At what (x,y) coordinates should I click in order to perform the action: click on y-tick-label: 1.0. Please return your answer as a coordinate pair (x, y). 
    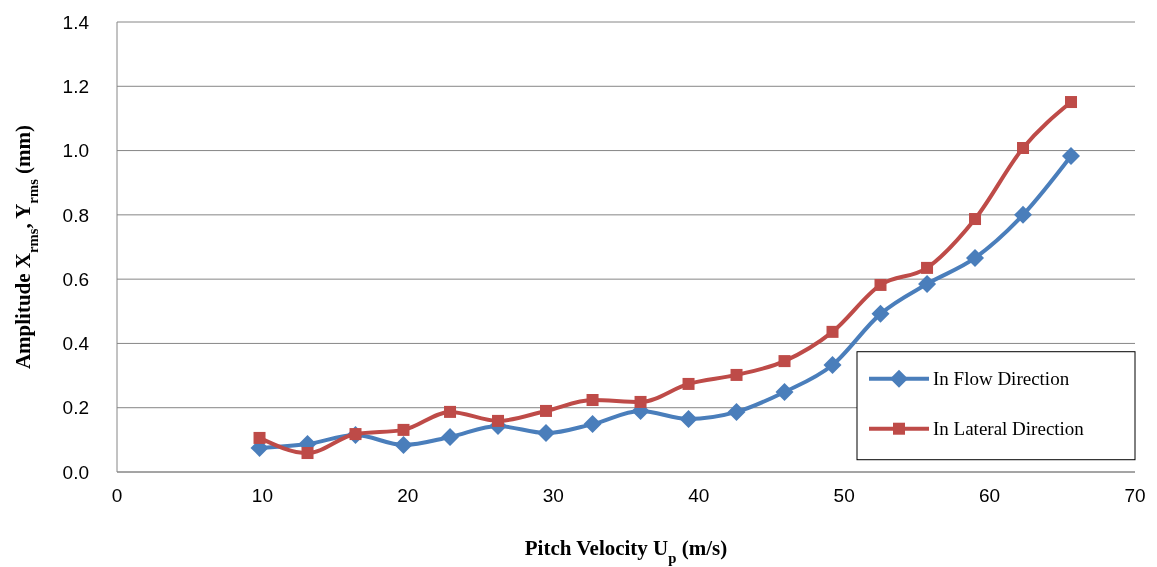
    Looking at the image, I should click on (75, 151).